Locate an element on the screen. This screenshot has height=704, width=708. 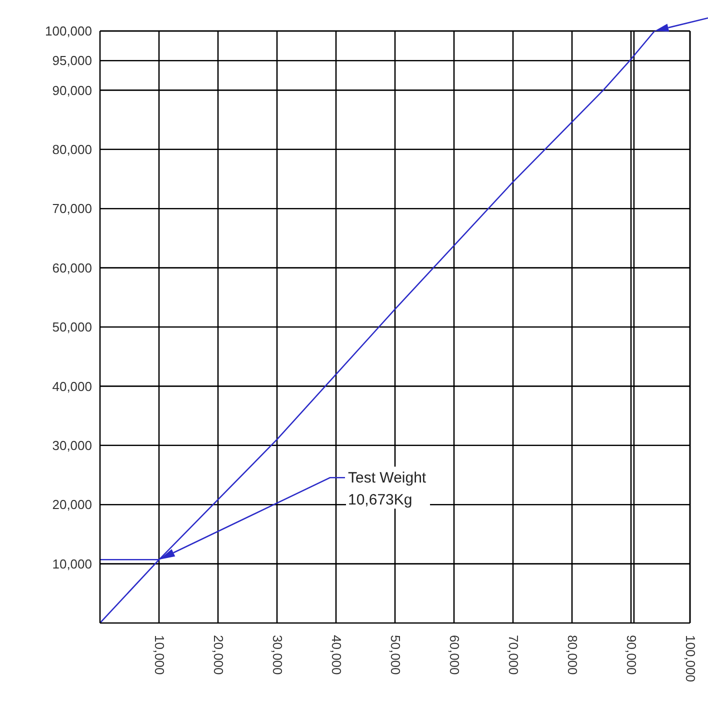
y-tick-label: 50,000 is located at coordinates (72, 327).